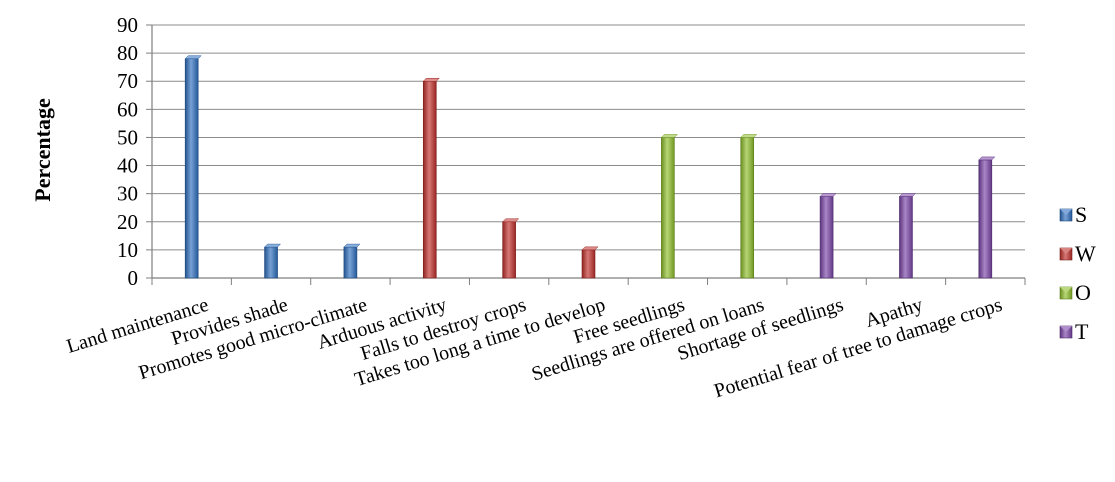 The image size is (1115, 482). Describe the element at coordinates (1082, 331) in the screenshot. I see `legend-label: T` at that location.